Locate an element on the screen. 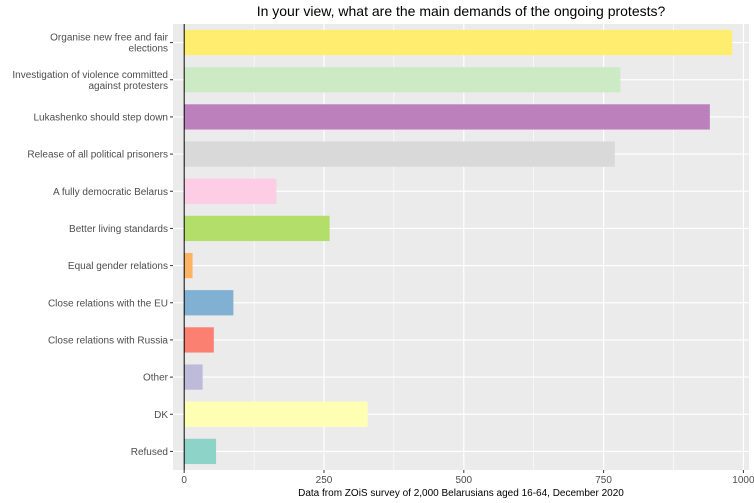 The image size is (754, 503). category-label: Close relations with Russia is located at coordinates (108, 340).